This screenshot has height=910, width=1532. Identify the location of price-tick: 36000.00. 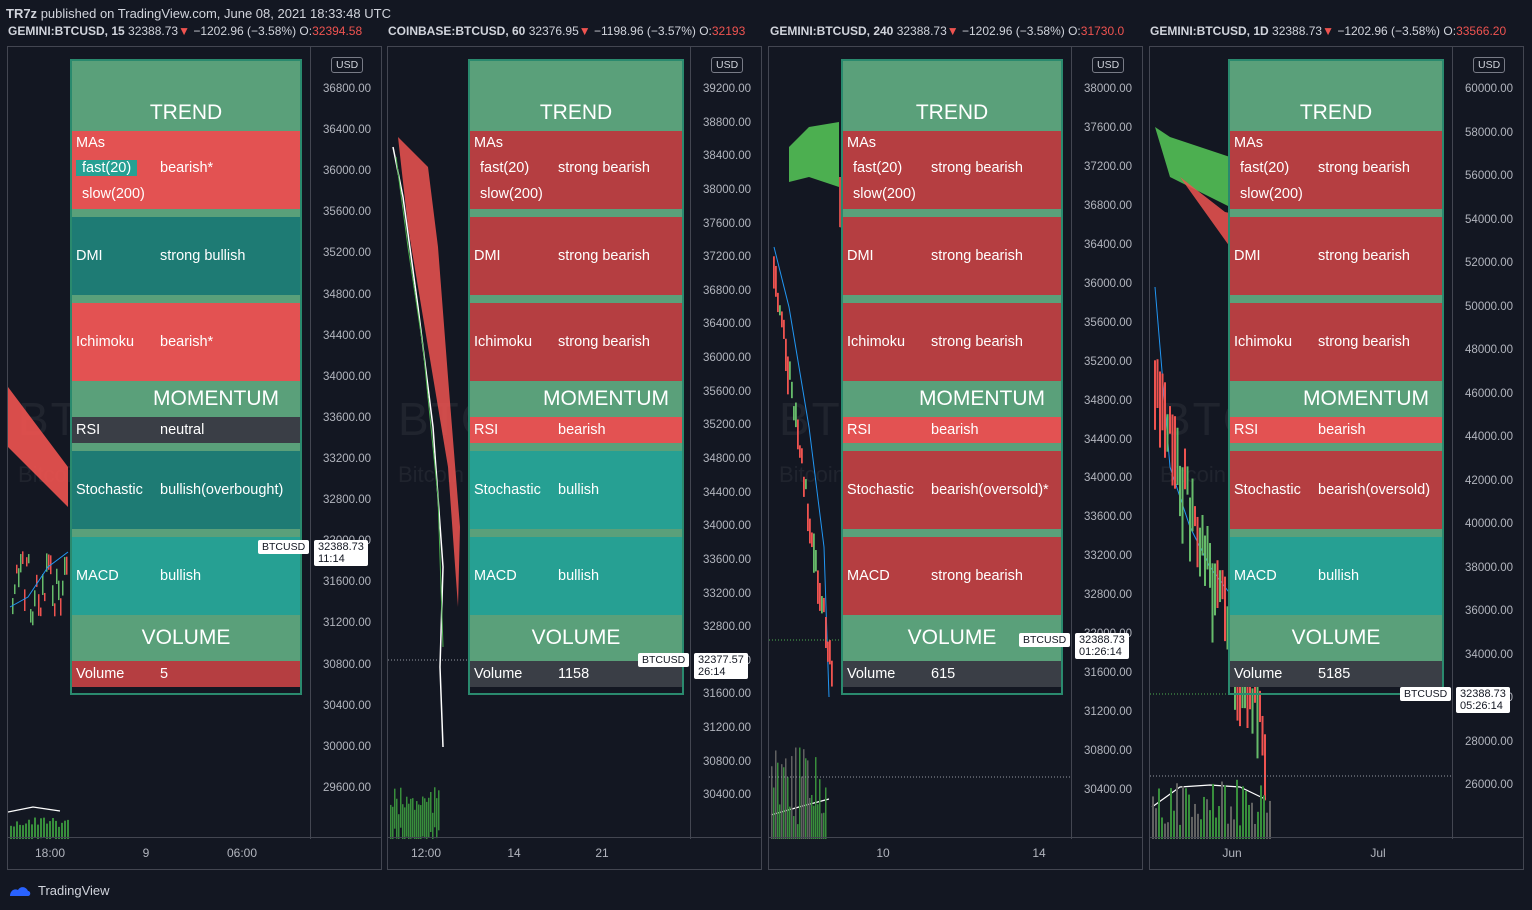
(1489, 611).